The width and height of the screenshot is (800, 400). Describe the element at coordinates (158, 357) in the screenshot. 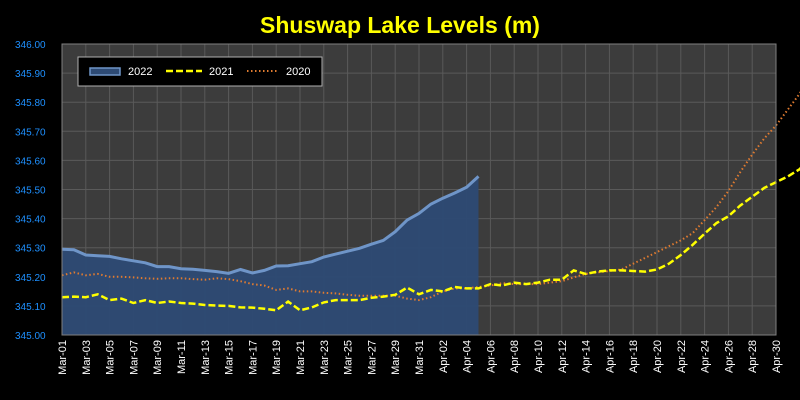

I see `x-tick-label: Mar-09` at that location.